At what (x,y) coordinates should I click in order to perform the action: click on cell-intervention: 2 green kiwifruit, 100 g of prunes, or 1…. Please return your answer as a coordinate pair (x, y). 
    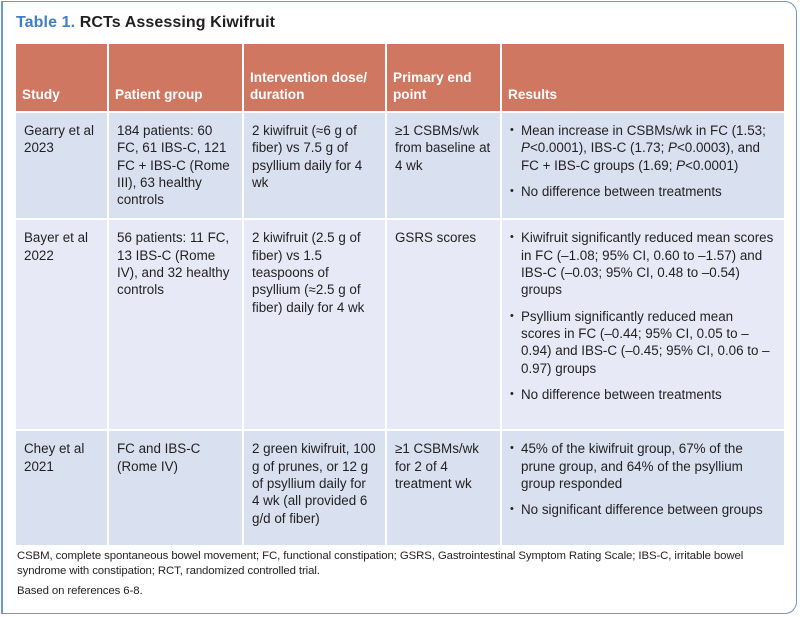
    Looking at the image, I should click on (314, 487).